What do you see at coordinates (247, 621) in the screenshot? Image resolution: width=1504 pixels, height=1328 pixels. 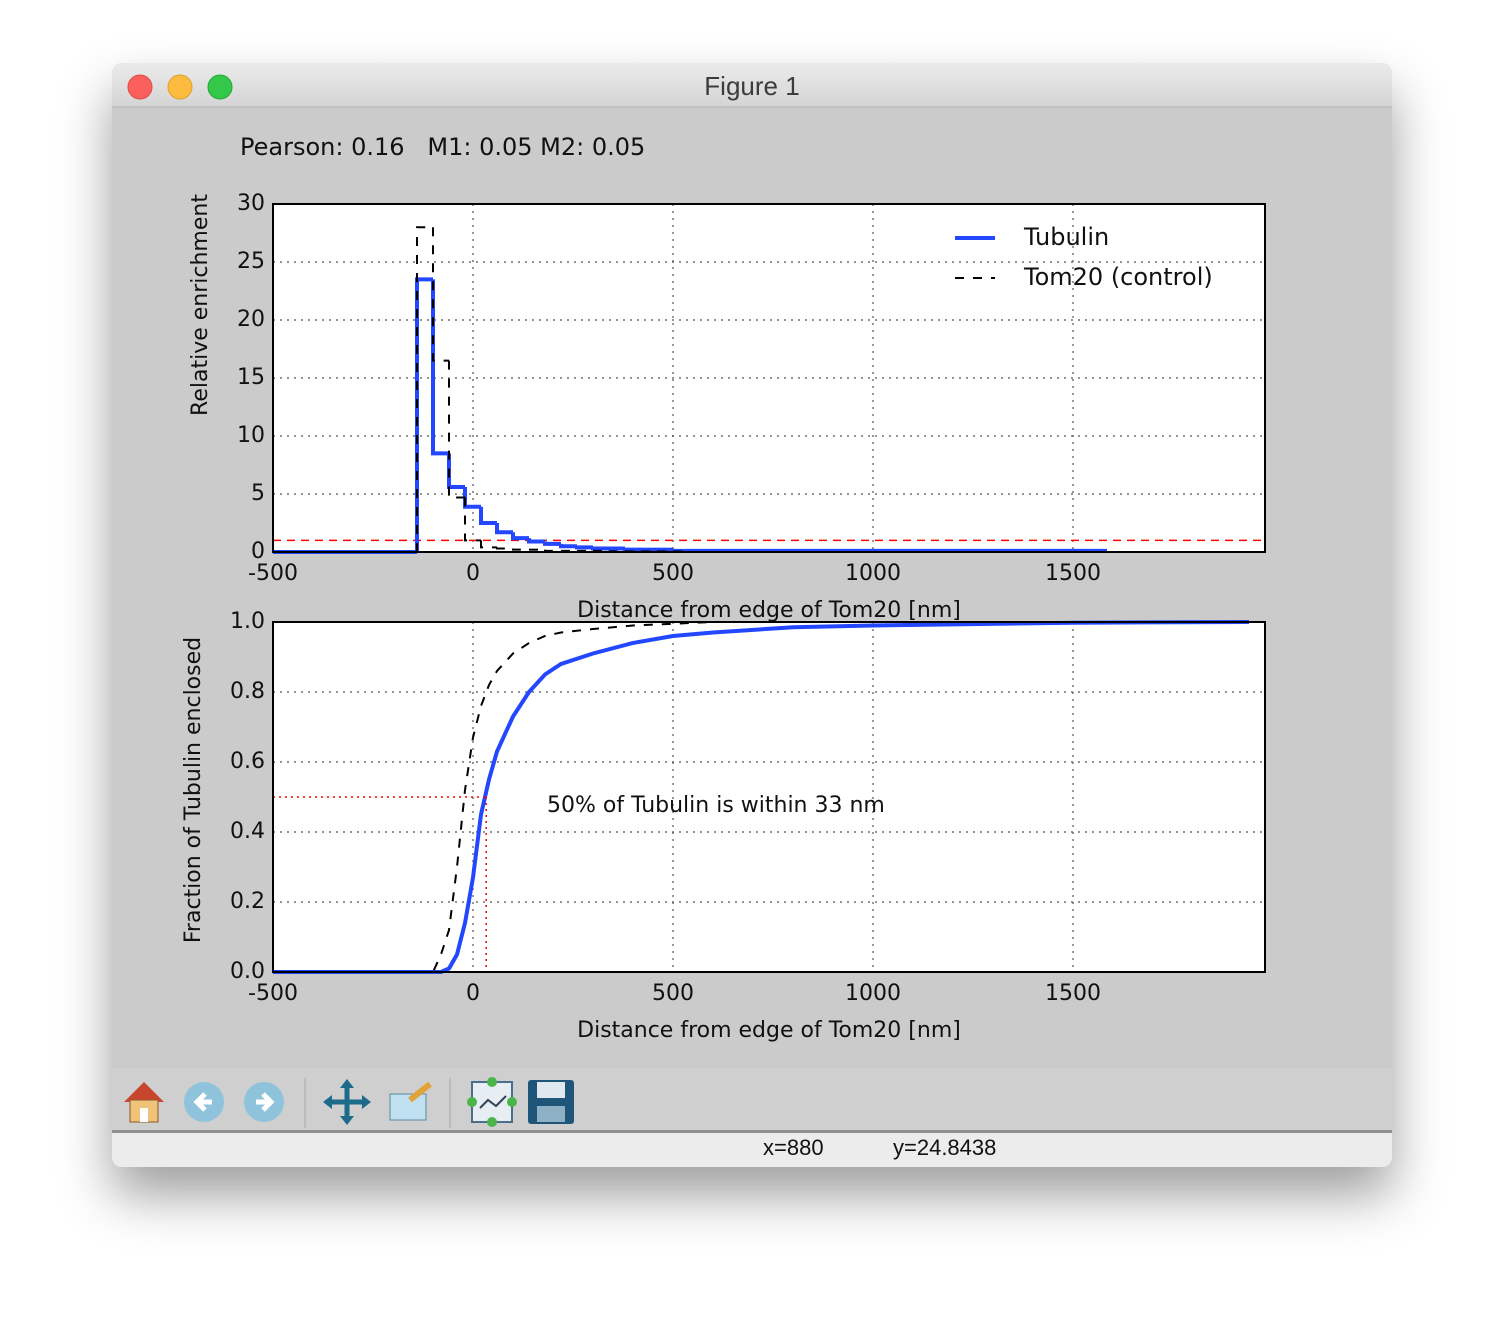 I see `y-tick-label: 1.0` at bounding box center [247, 621].